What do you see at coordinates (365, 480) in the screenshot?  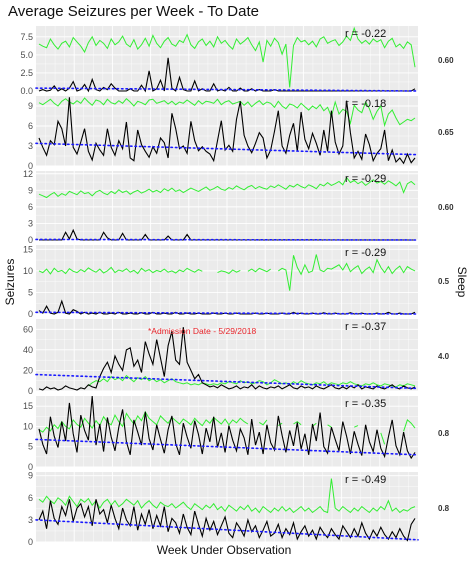 I see `correlation-label: r = -0.49` at bounding box center [365, 480].